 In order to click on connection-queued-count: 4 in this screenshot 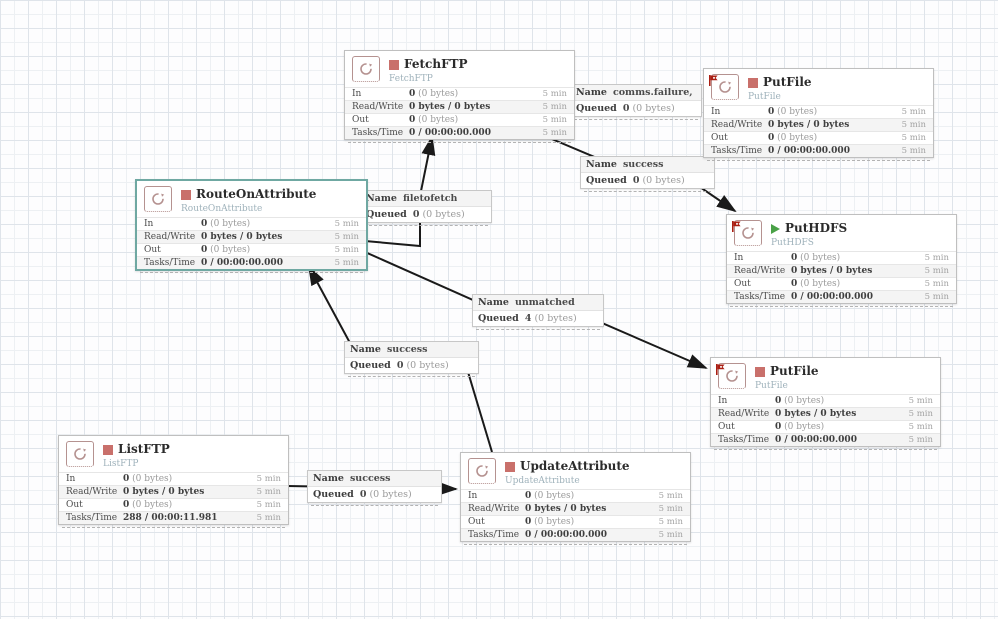, I will do `click(528, 318)`.